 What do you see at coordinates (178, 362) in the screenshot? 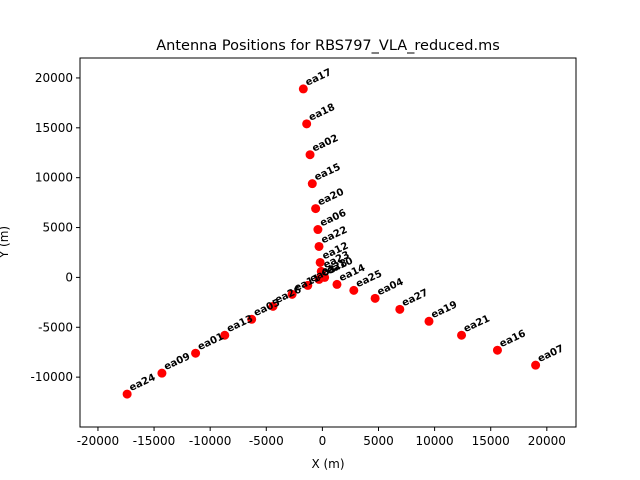
I see `antenna-label-ea09: ea09` at bounding box center [178, 362].